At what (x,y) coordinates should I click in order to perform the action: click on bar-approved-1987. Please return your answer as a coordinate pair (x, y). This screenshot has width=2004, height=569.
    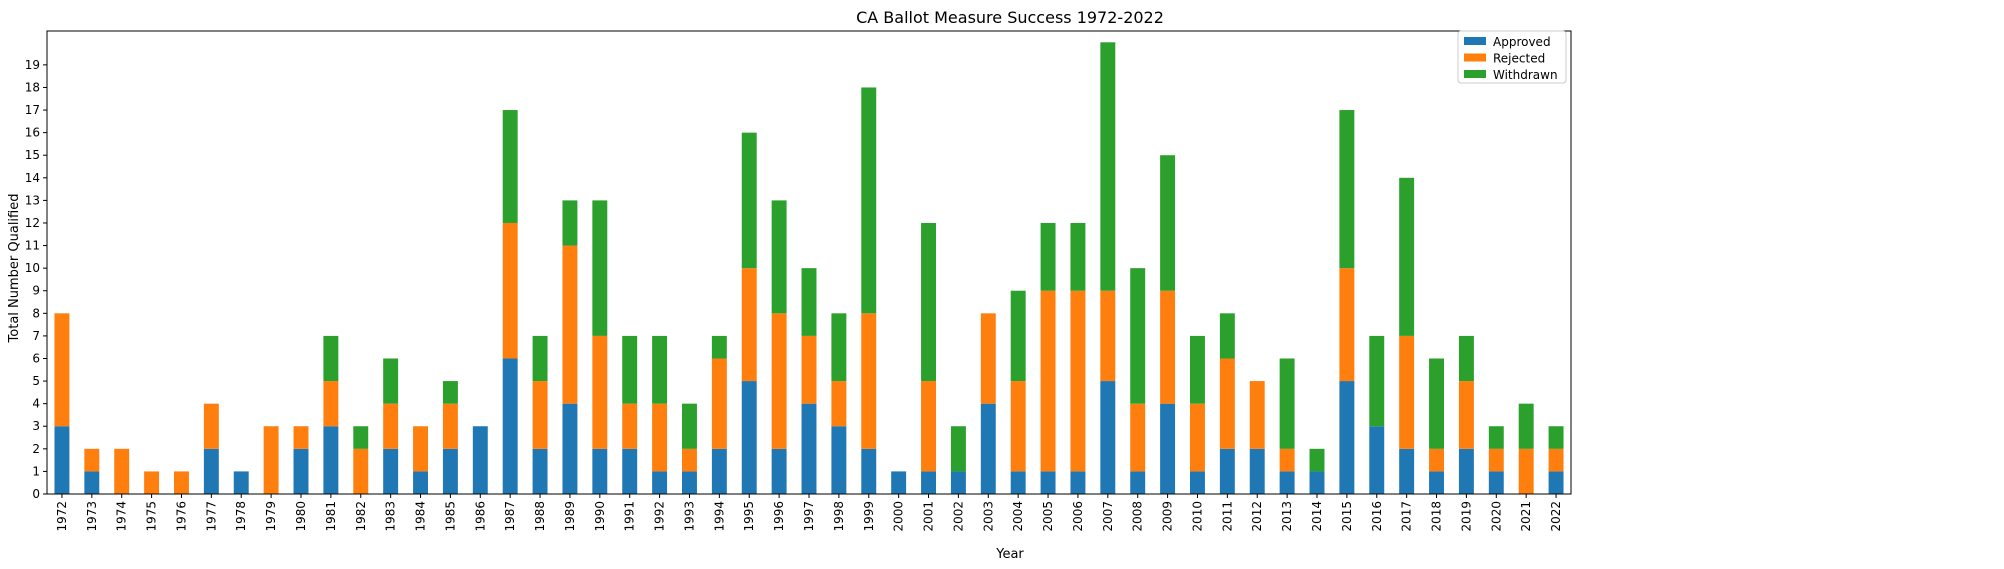
    Looking at the image, I should click on (510, 426).